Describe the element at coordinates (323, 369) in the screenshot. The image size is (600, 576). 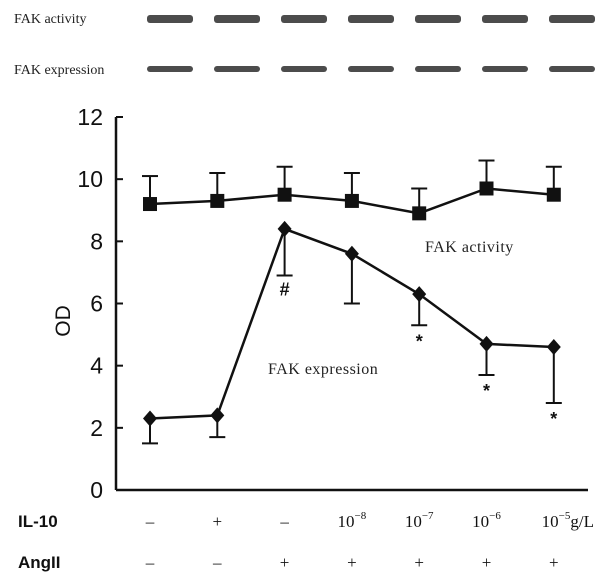
I see `series-label-expression: FAK expression` at that location.